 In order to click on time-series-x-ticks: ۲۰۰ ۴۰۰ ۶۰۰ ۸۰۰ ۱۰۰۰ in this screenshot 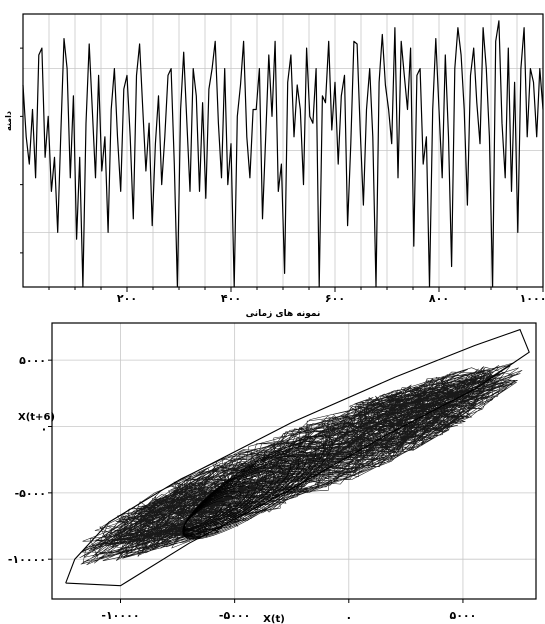, I will do `click(296, 296)`.